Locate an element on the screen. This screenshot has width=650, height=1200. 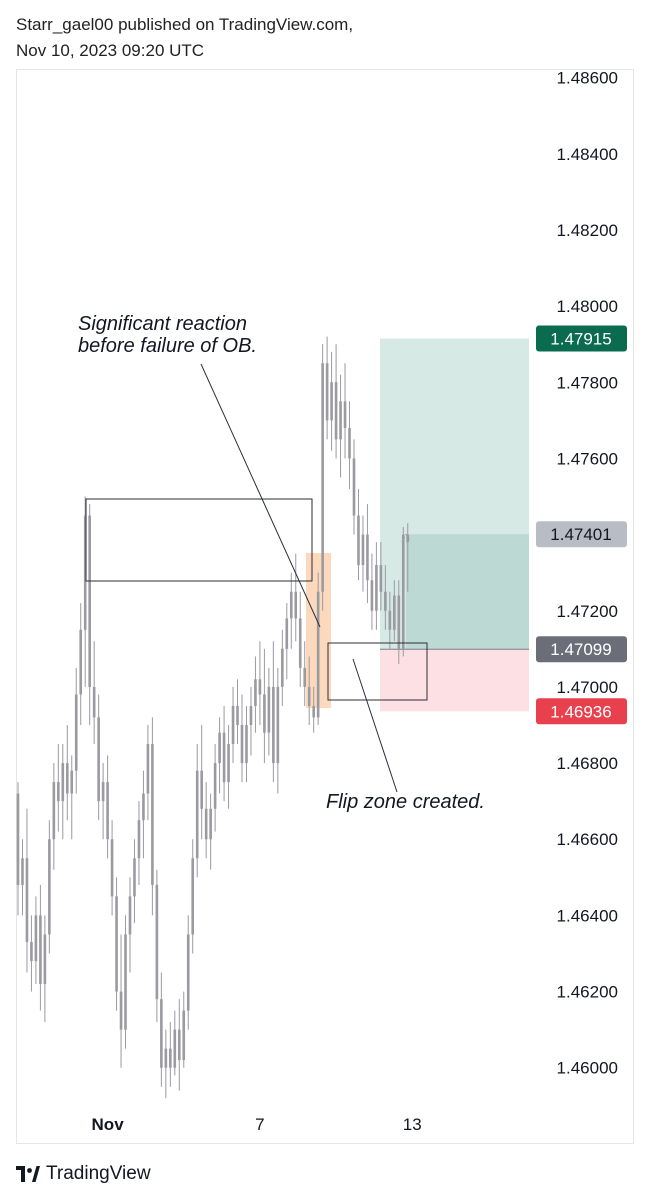
price-label-text: 1.47401 is located at coordinates (580, 534).